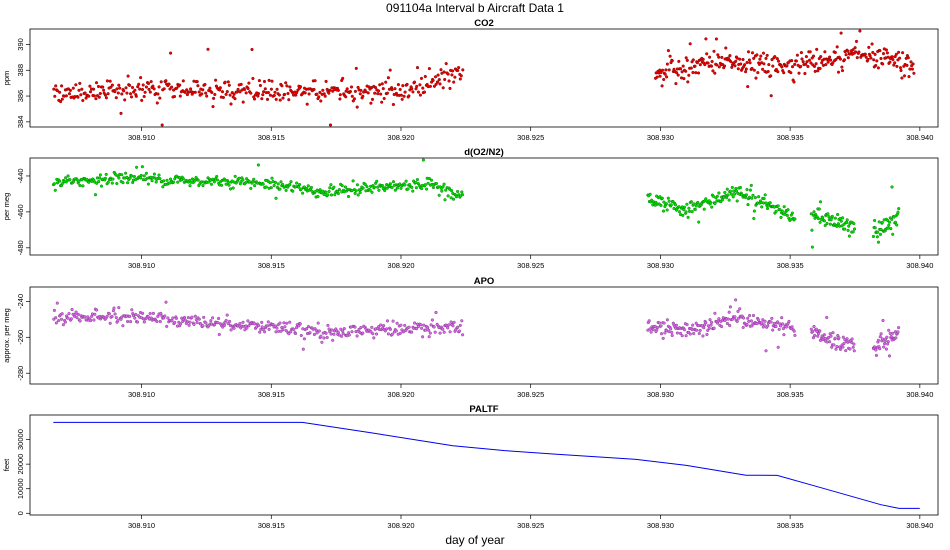 The height and width of the screenshot is (550, 950). Describe the element at coordinates (486, 465) in the screenshot. I see `series-line` at that location.